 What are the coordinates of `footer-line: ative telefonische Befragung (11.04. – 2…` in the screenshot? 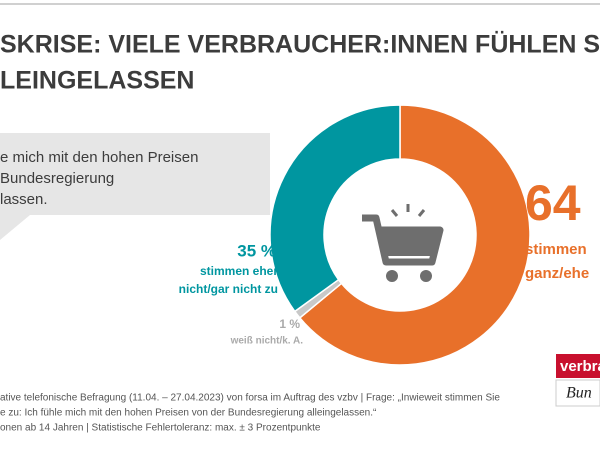 It's located at (250, 398).